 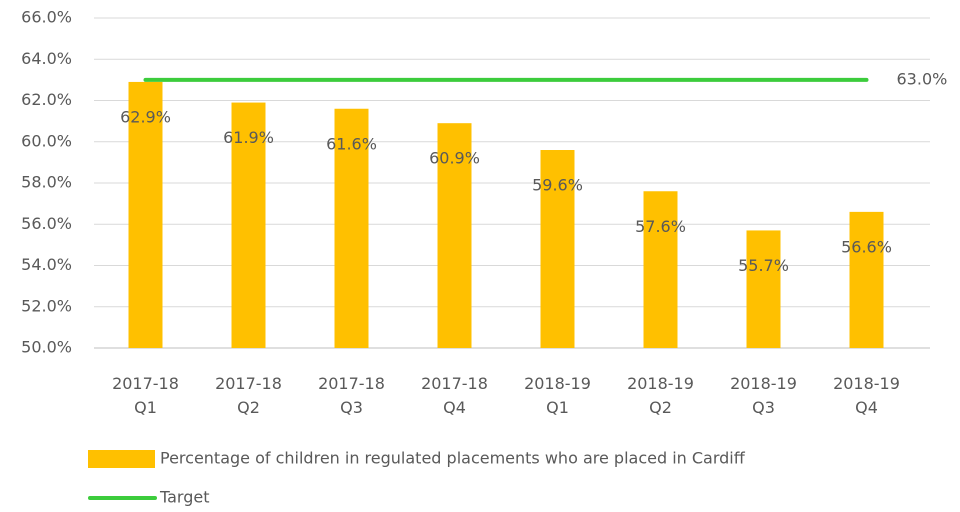 I want to click on y-tick-label: 60.0%, so click(x=46, y=140).